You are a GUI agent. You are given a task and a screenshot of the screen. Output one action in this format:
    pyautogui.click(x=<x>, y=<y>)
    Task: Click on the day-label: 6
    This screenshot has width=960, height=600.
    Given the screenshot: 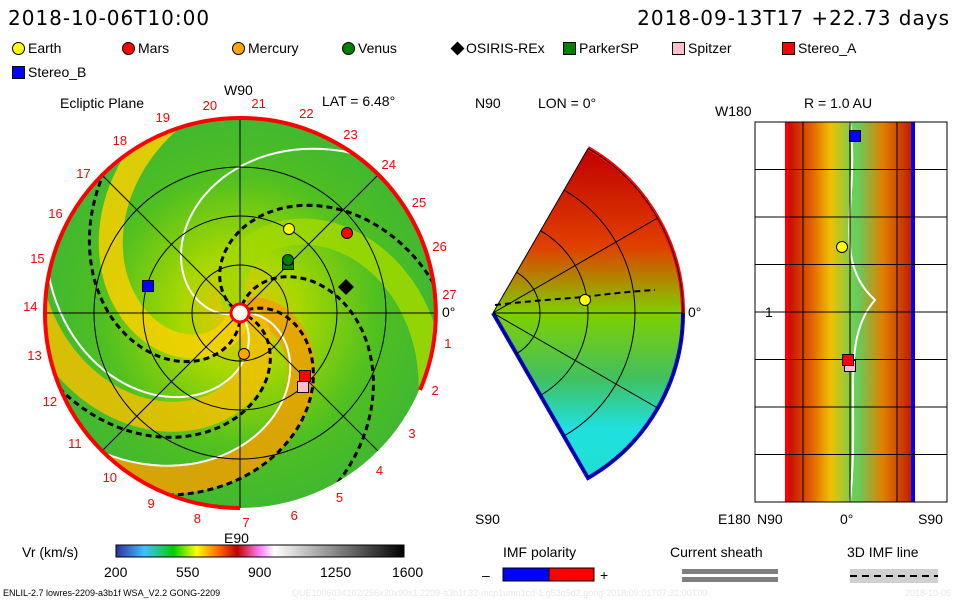 What is the action you would take?
    pyautogui.click(x=294, y=516)
    